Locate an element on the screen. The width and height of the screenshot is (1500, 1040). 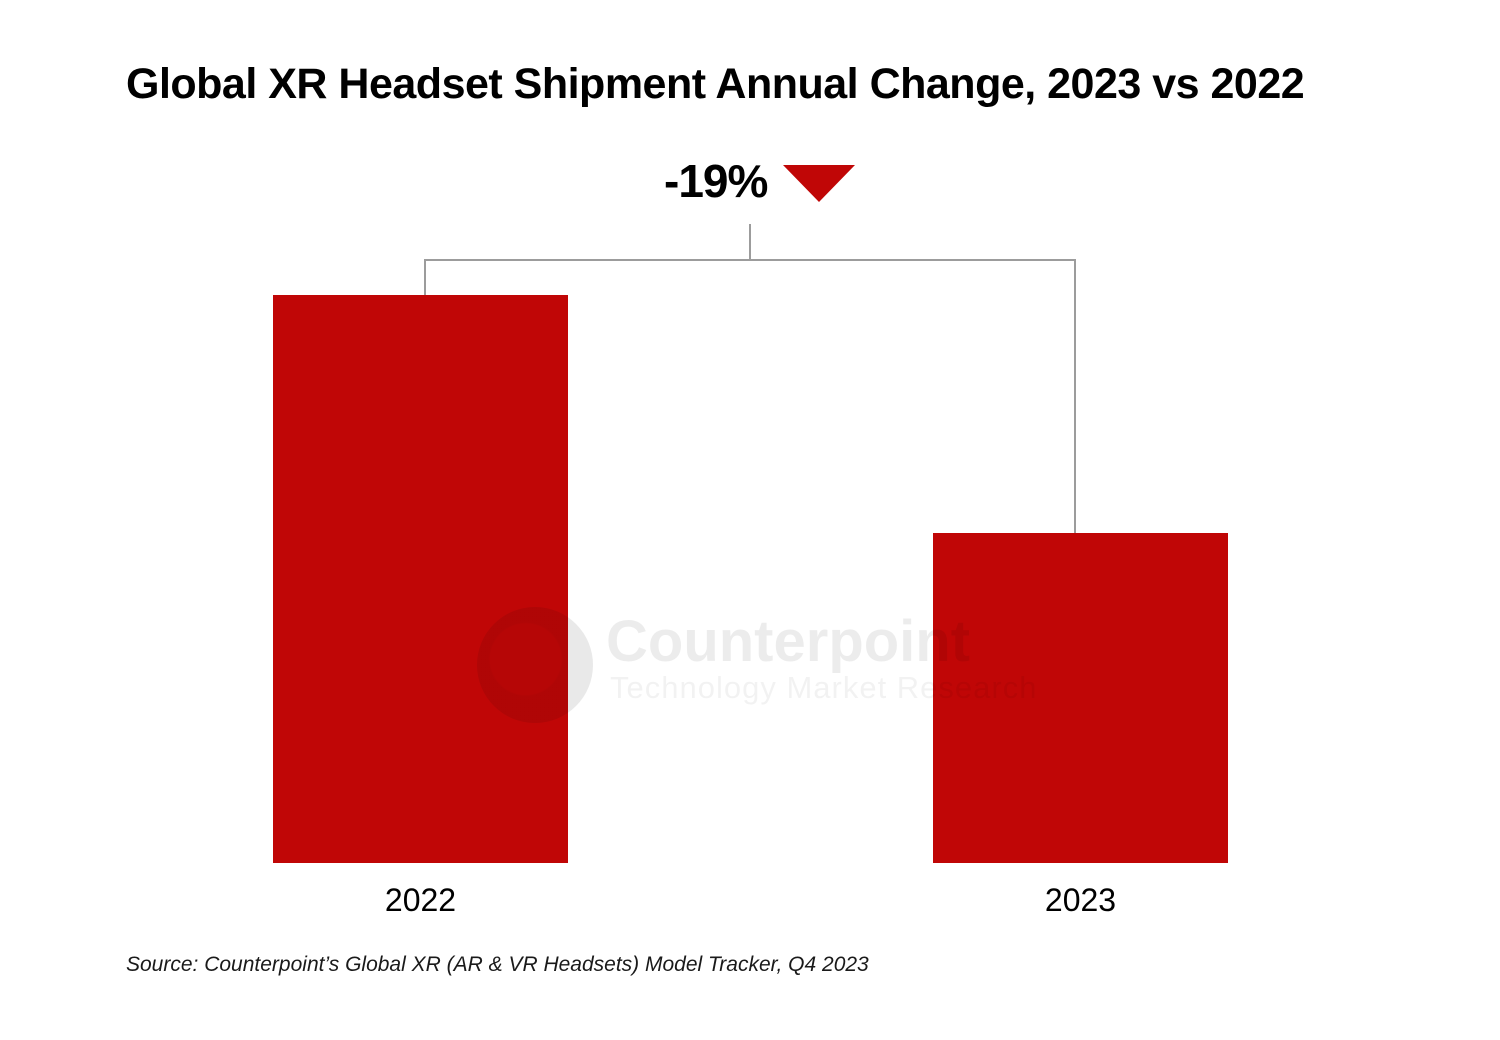
x-axis-label-2023: 2023 is located at coordinates (1080, 900).